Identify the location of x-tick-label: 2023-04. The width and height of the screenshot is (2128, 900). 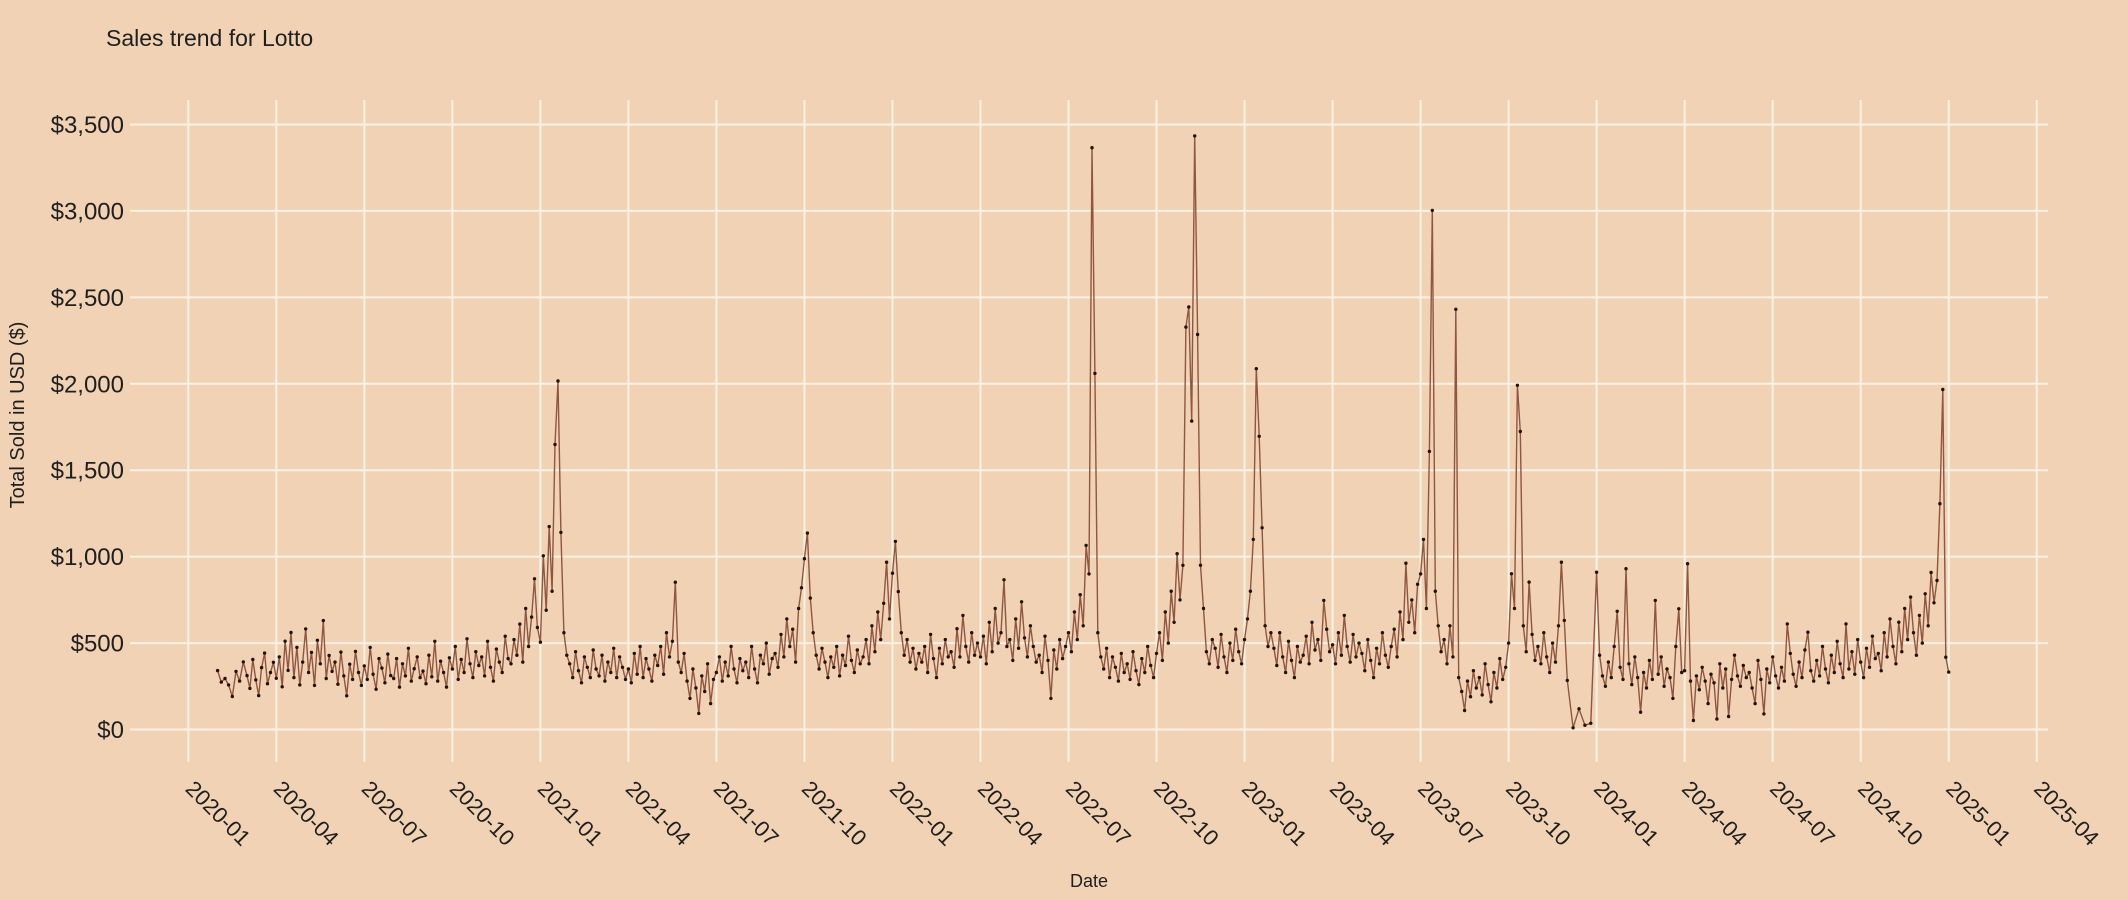
(1362, 813).